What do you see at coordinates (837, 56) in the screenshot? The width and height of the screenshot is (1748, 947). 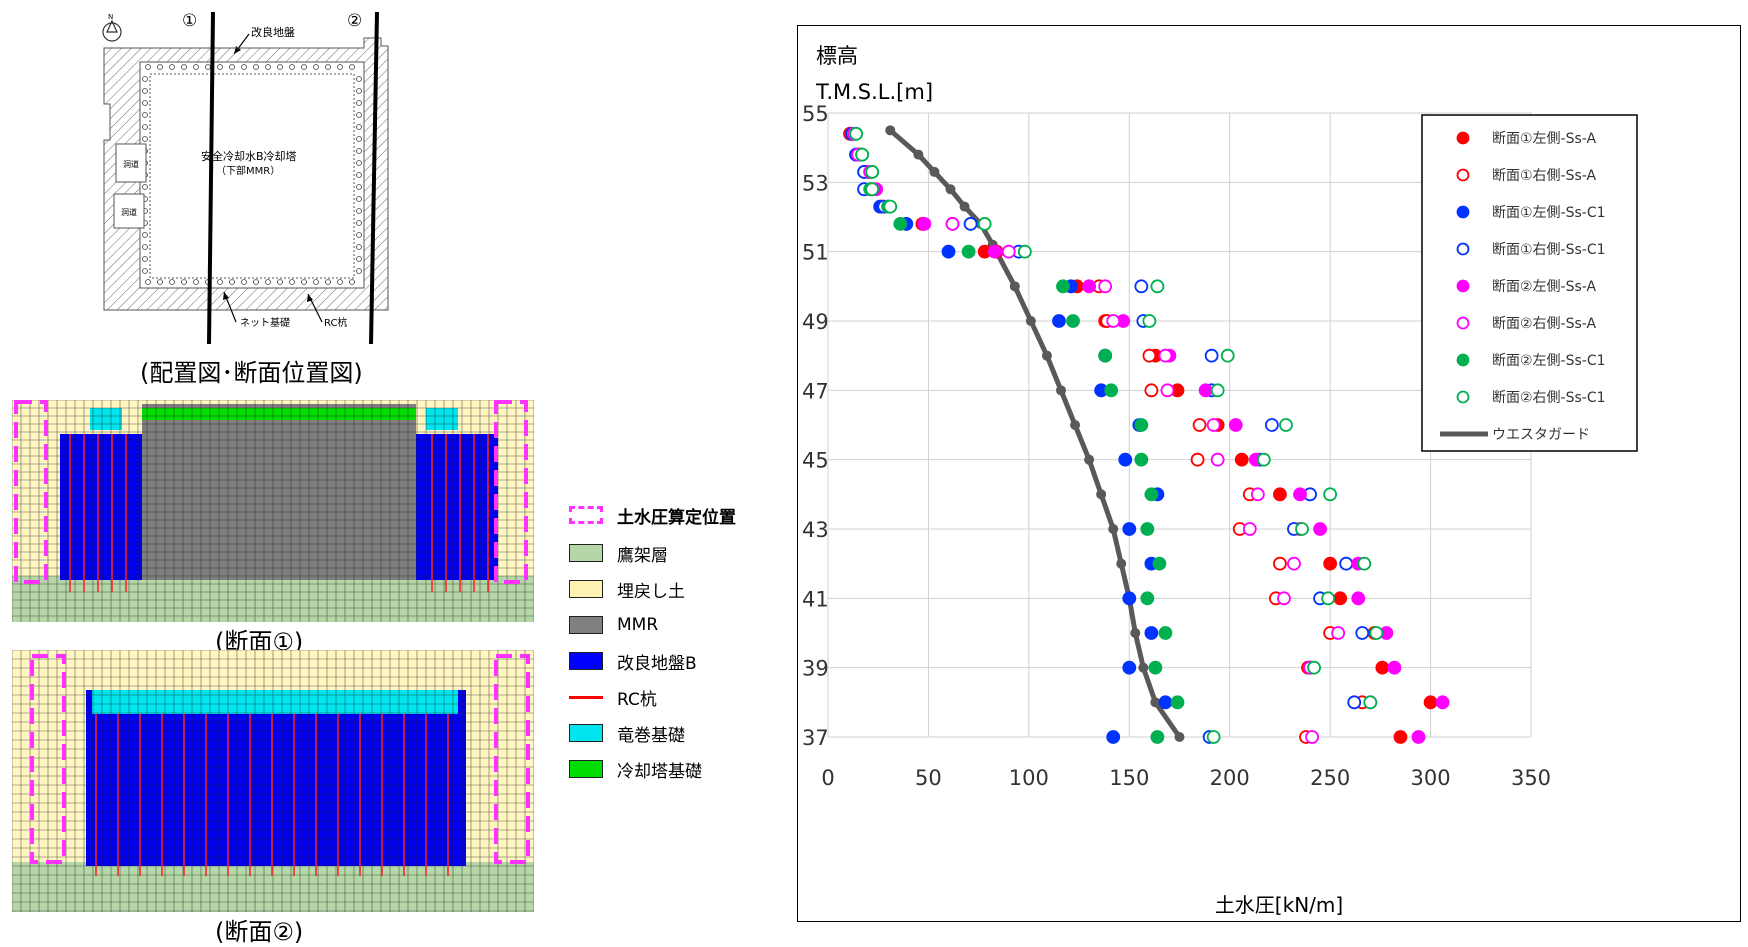 I see `y-axis-label-1: 標高` at bounding box center [837, 56].